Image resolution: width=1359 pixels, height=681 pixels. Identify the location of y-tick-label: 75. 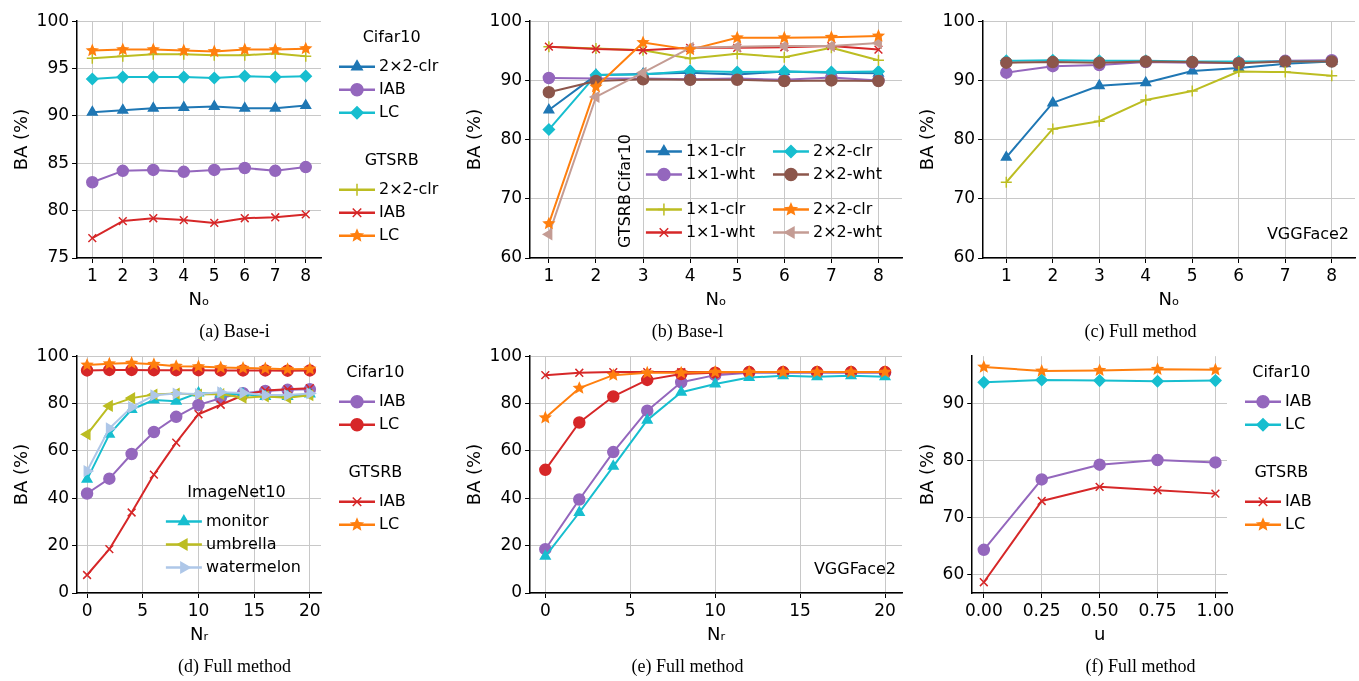
(58, 256).